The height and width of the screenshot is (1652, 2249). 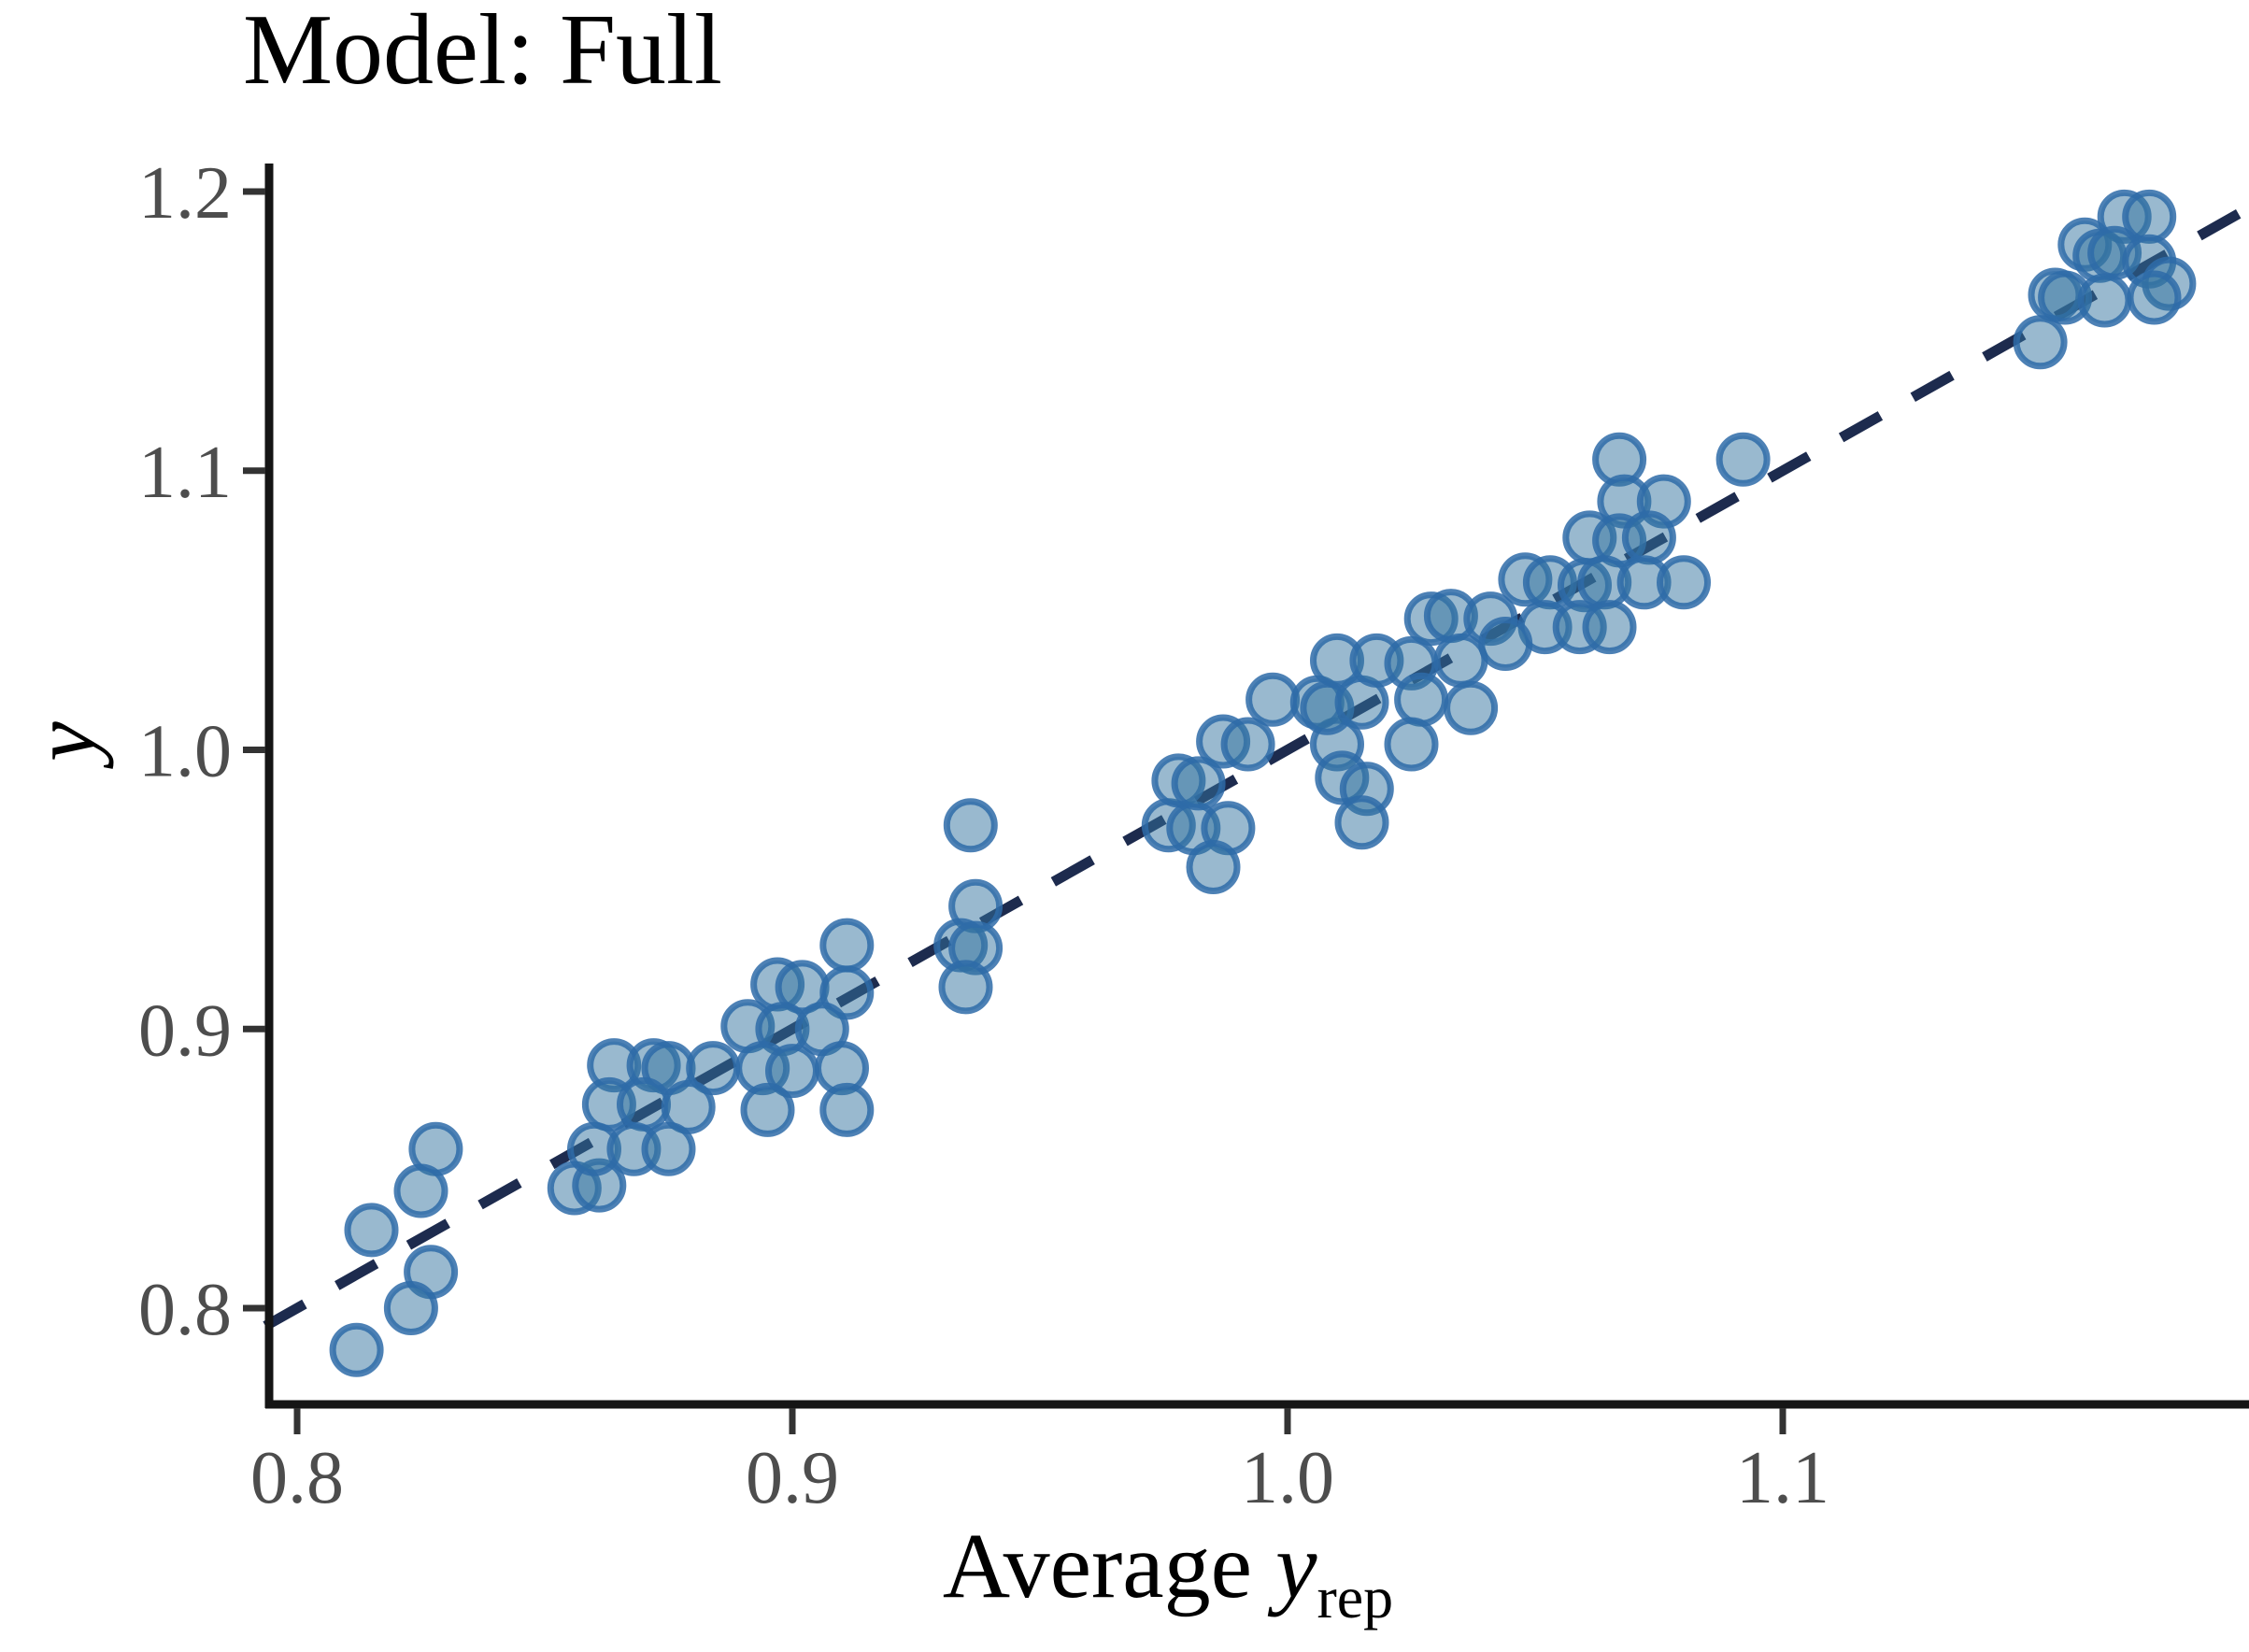 What do you see at coordinates (1782, 1478) in the screenshot?
I see `x-tick-label: 1.1` at bounding box center [1782, 1478].